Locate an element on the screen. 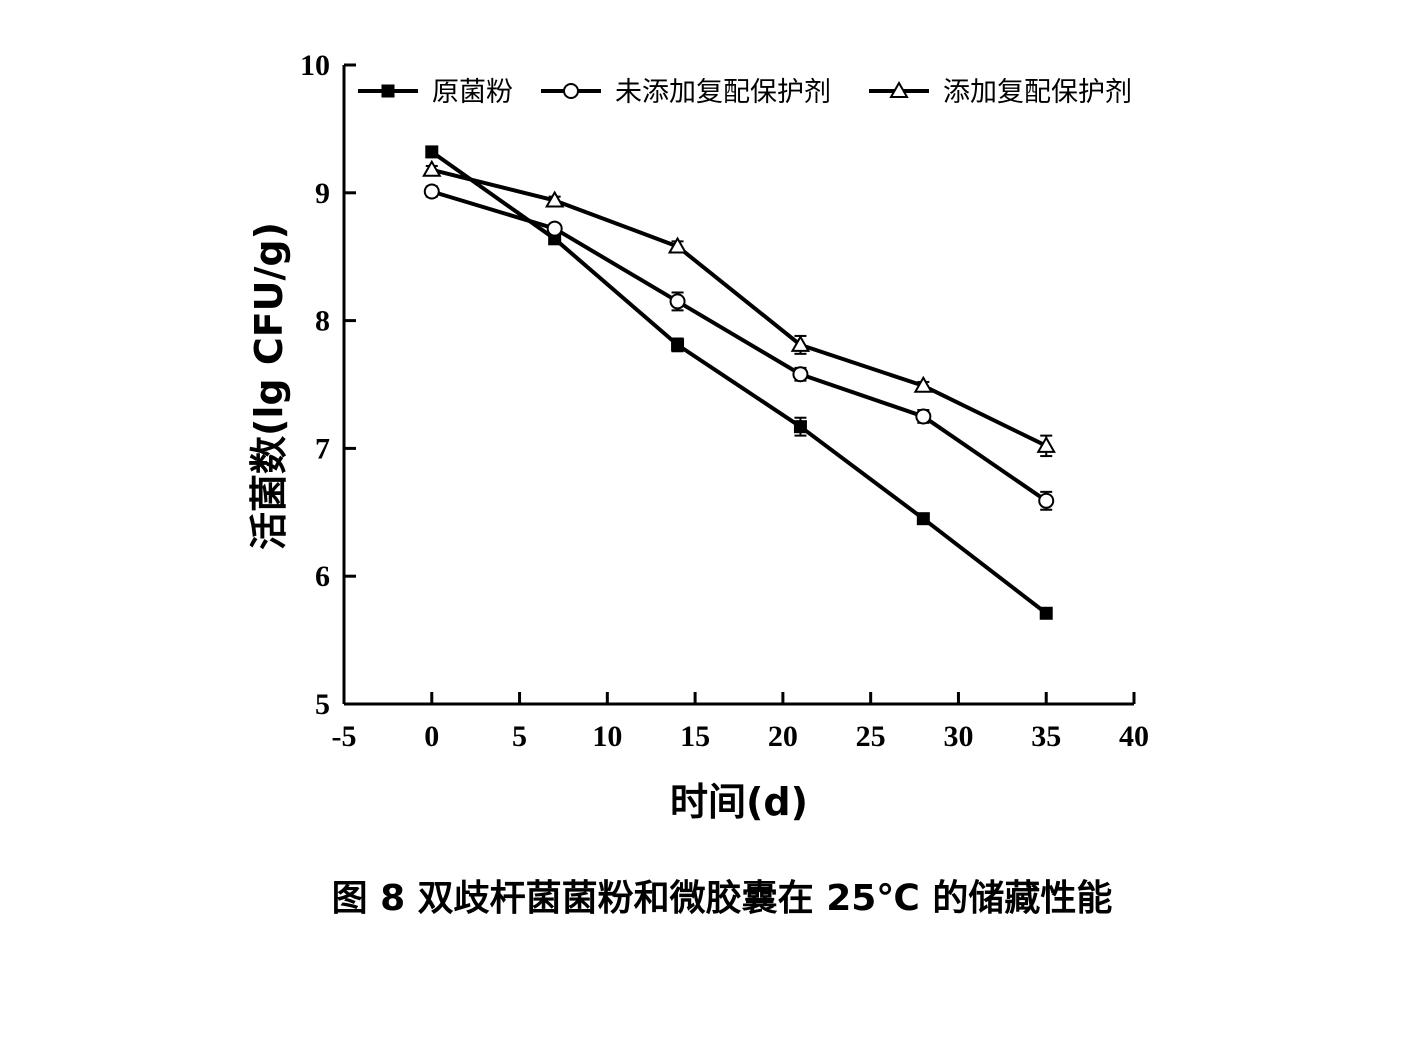 This screenshot has width=1418, height=1062. y-tick-label: 5 is located at coordinates (322, 704).